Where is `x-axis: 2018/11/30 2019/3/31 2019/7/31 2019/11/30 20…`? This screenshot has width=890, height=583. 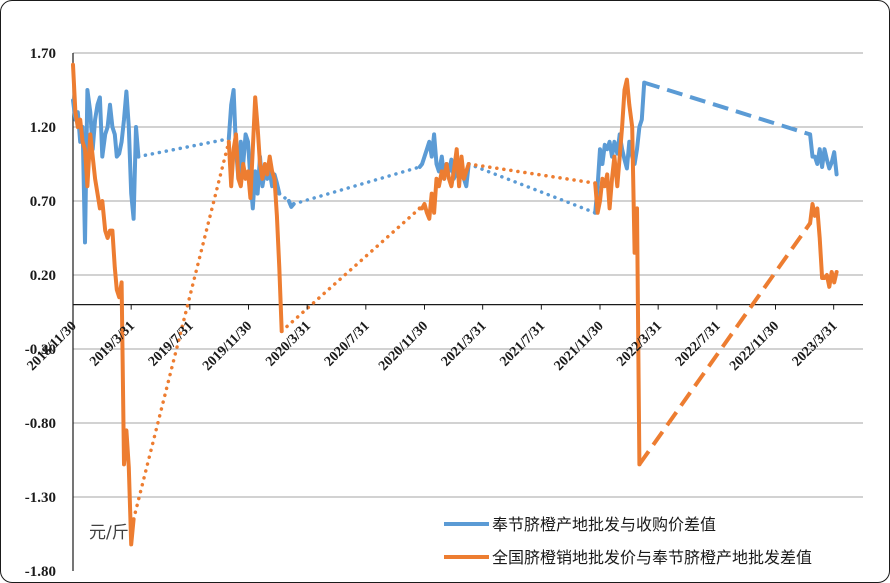 x-axis: 2018/11/30 2019/3/31 2019/7/31 2019/11/30 20… is located at coordinates (433, 339).